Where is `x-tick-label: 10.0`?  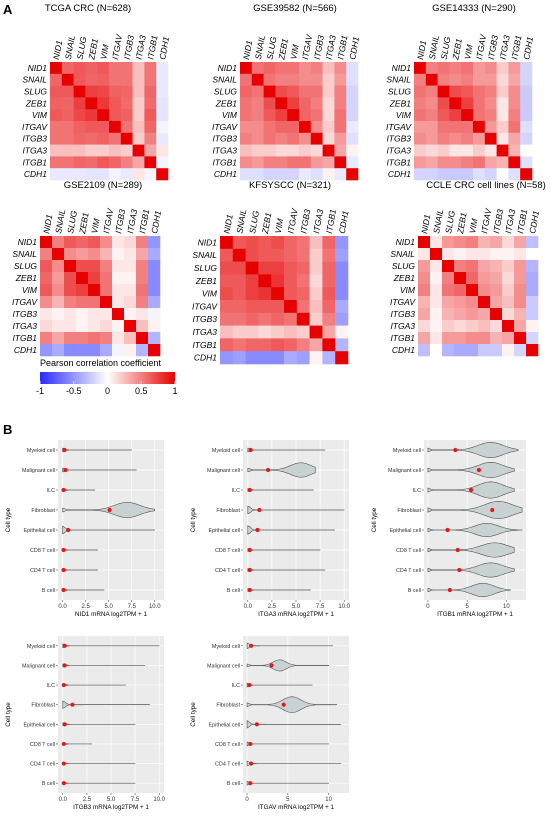
x-tick-label: 10.0 is located at coordinates (344, 607).